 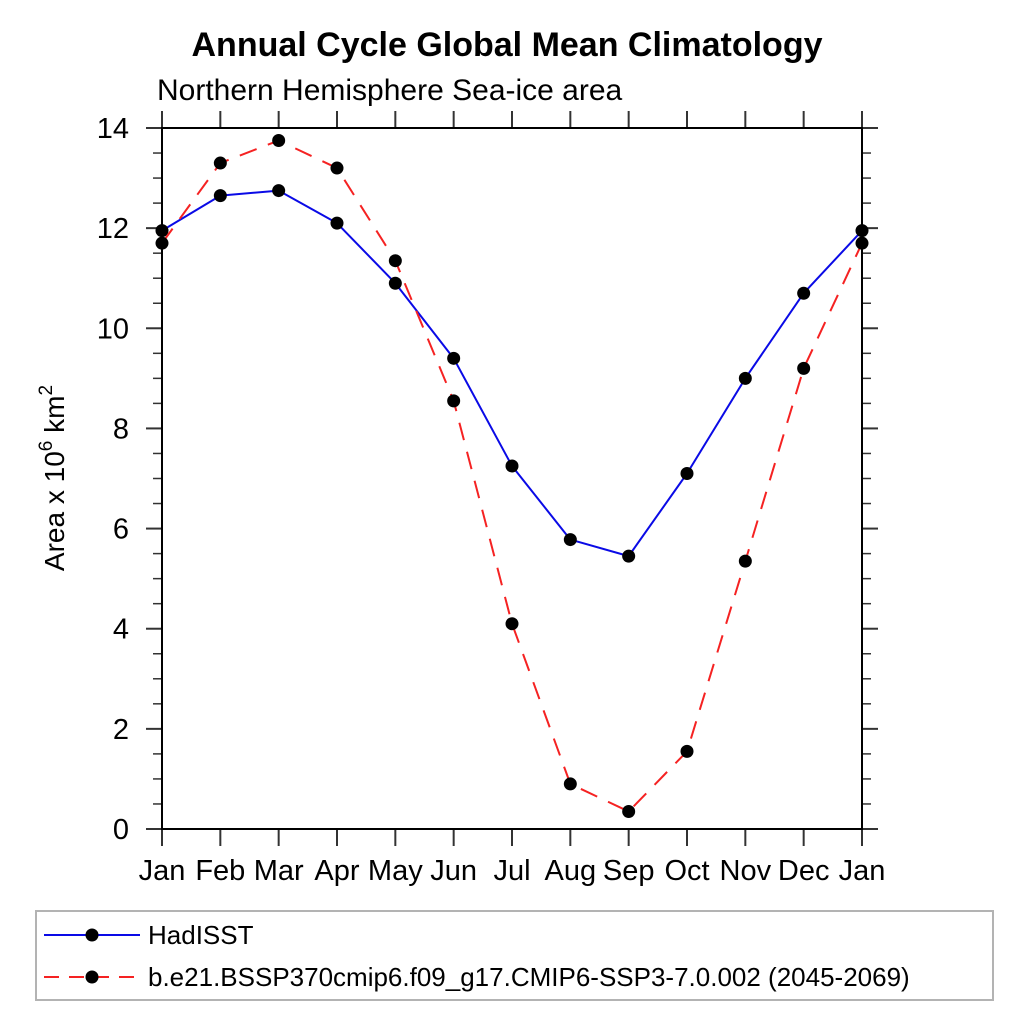 What do you see at coordinates (113, 129) in the screenshot?
I see `y-tick-label: 14` at bounding box center [113, 129].